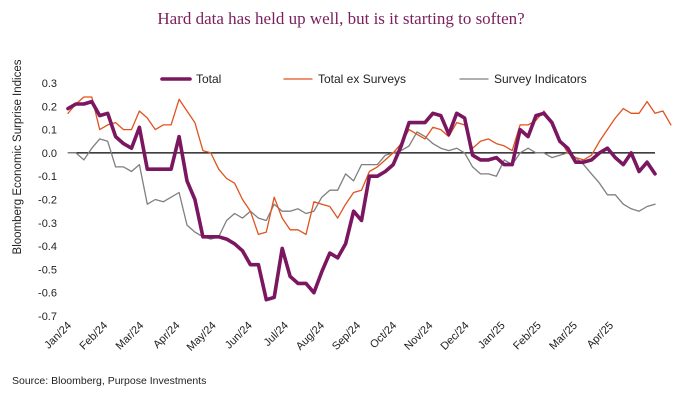 This screenshot has width=682, height=400. What do you see at coordinates (109, 381) in the screenshot?
I see `source-note: Source: Bloomberg, Purpose Investments` at bounding box center [109, 381].